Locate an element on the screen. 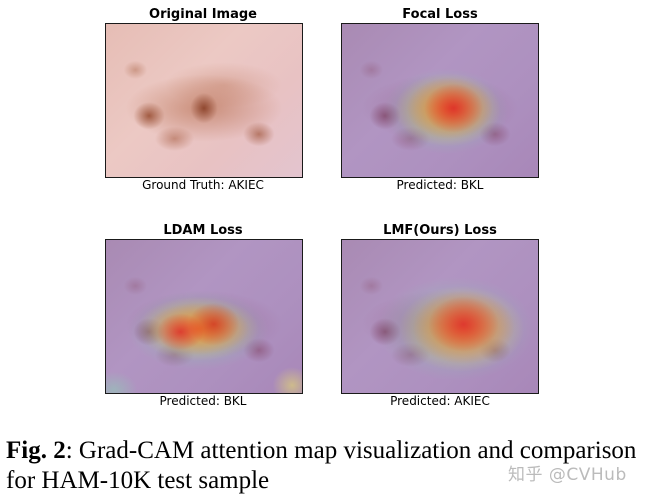  panel-title-ldam: LDAM Loss is located at coordinates (203, 230).